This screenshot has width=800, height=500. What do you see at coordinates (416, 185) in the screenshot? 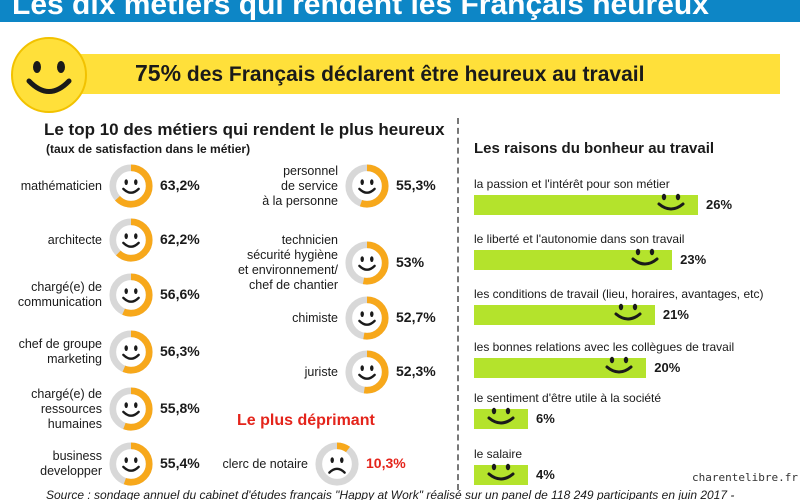
I see `job-value: 55,3%` at bounding box center [416, 185].